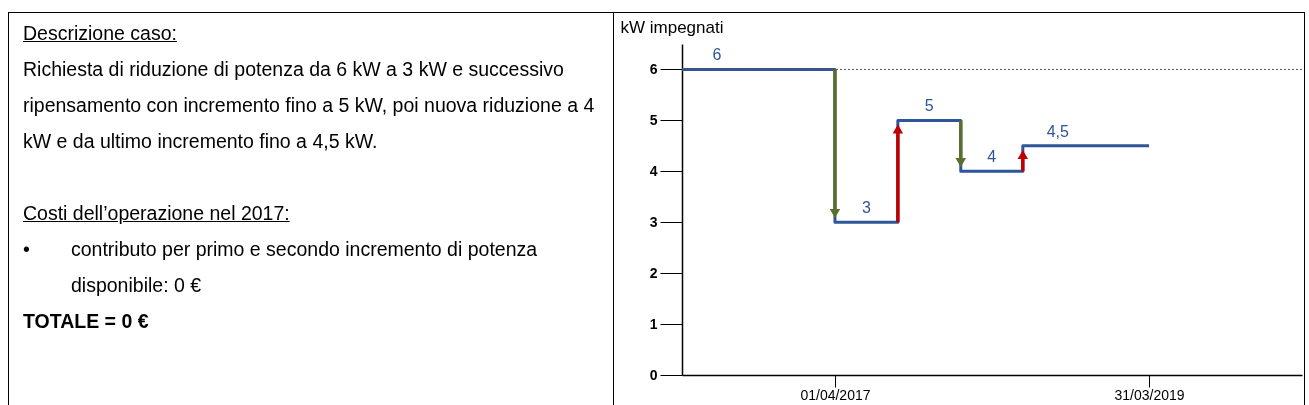 The image size is (1309, 405). I want to click on text: Descrizione caso:, so click(100, 33).